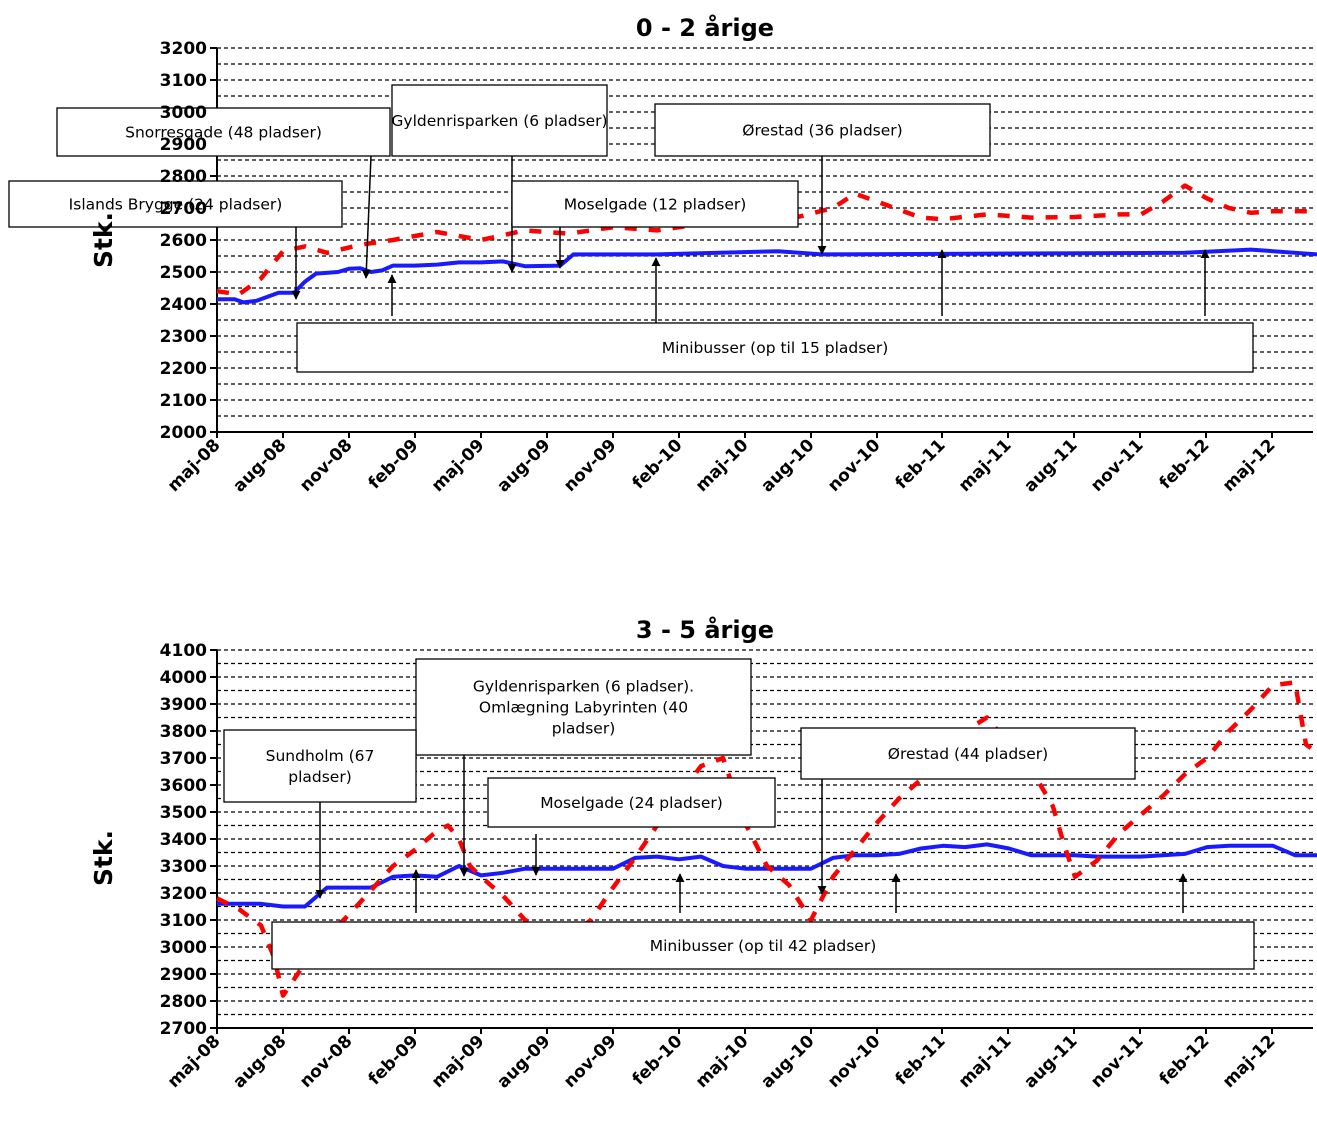  I want to click on annotation-label: Gyldenrisparken (6 pladser)., so click(583, 687).